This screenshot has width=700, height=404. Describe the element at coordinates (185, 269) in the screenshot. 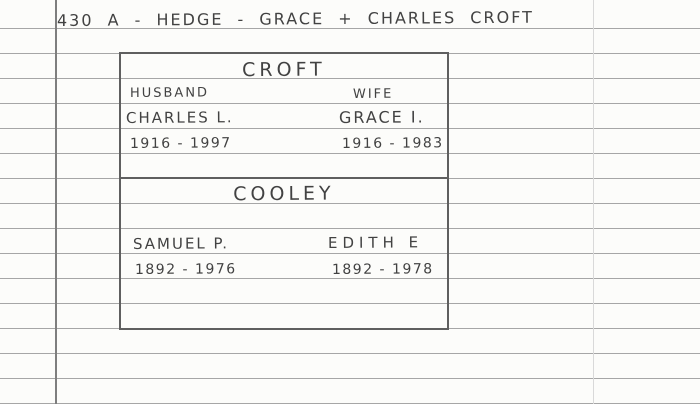

I see `husband-years-cooley: 1892 - 1976` at that location.